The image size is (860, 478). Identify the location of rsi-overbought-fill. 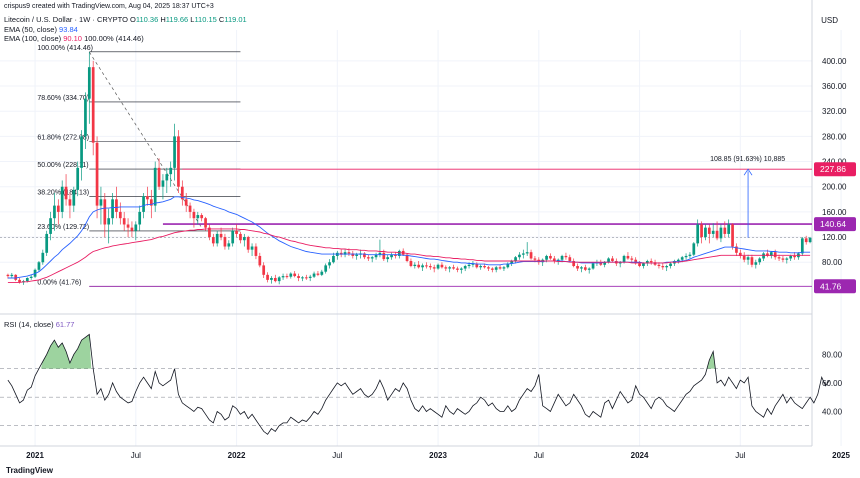
(711, 360).